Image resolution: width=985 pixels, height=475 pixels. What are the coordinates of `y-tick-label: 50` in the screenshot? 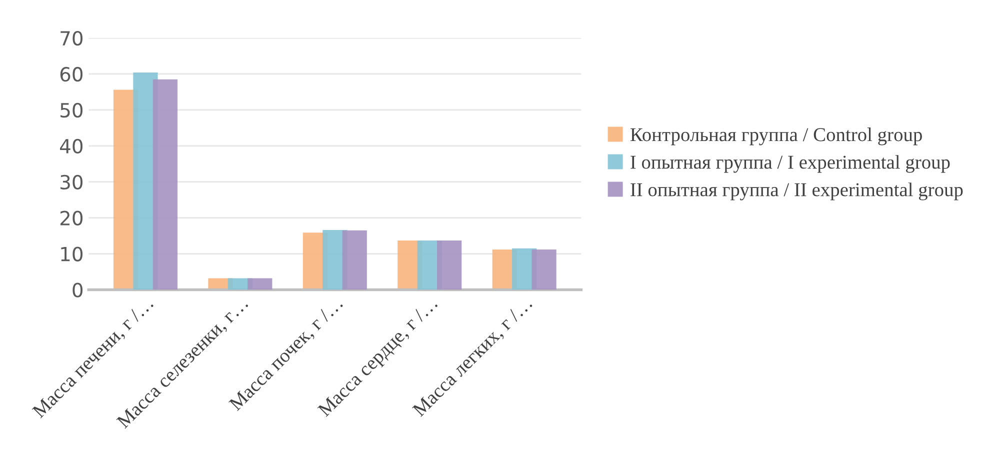 It's located at (71, 110).